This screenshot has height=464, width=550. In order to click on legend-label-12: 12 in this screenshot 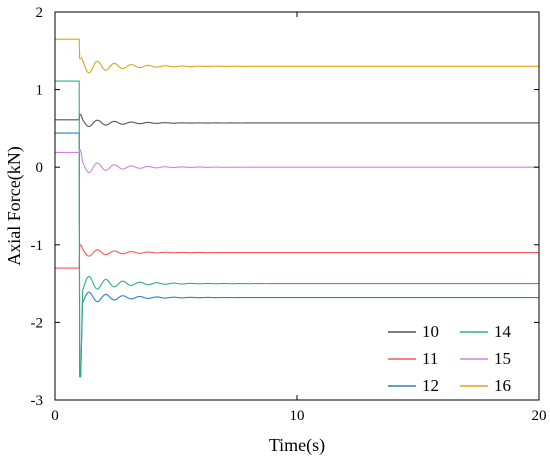, I will do `click(430, 385)`.